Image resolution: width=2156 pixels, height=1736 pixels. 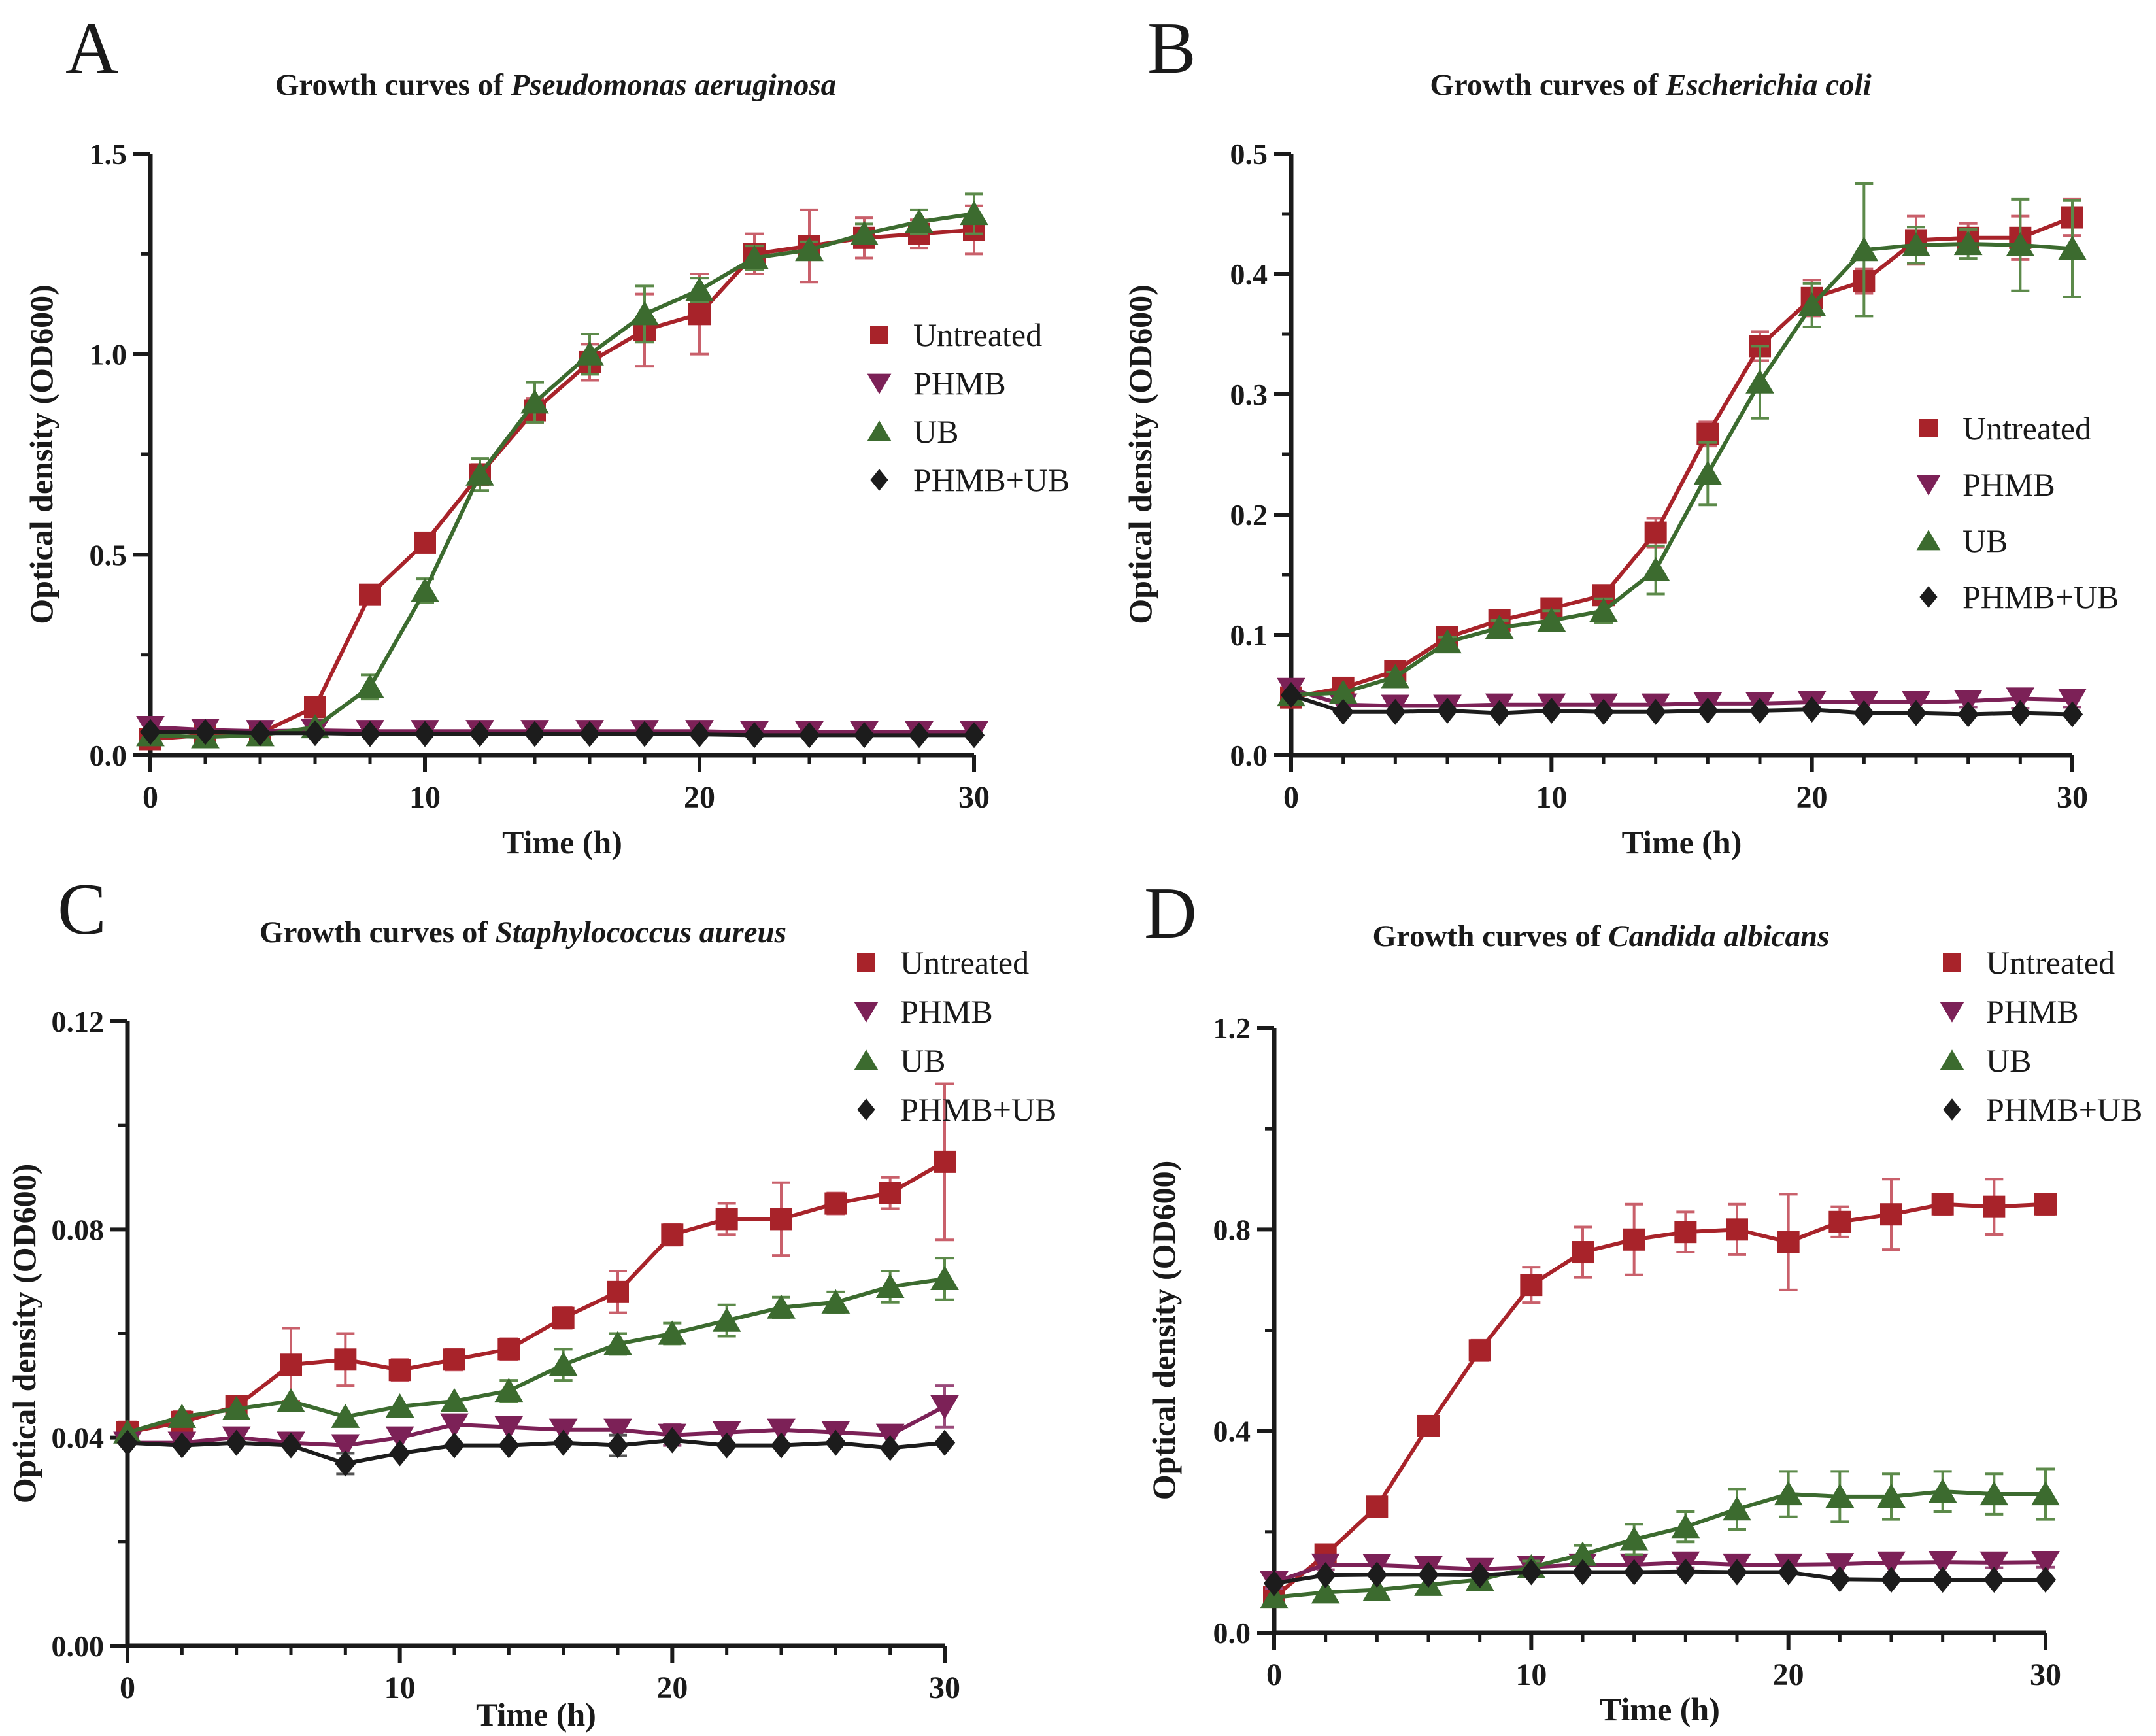 I want to click on y-tick-label: 1.2, so click(x=1232, y=1028).